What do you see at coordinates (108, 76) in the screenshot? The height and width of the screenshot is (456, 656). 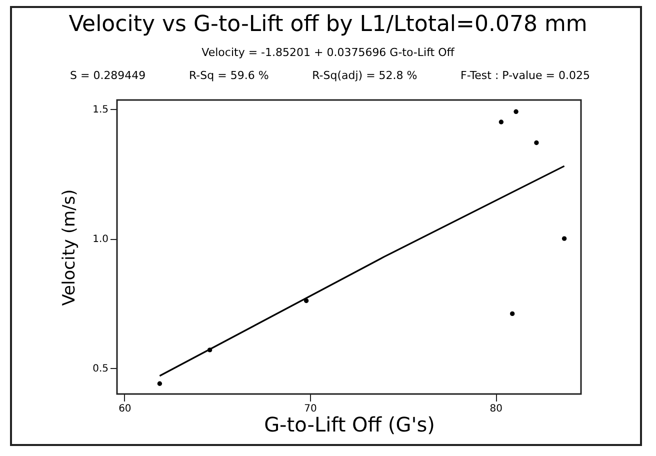 I see `text: S = 0.289449` at bounding box center [108, 76].